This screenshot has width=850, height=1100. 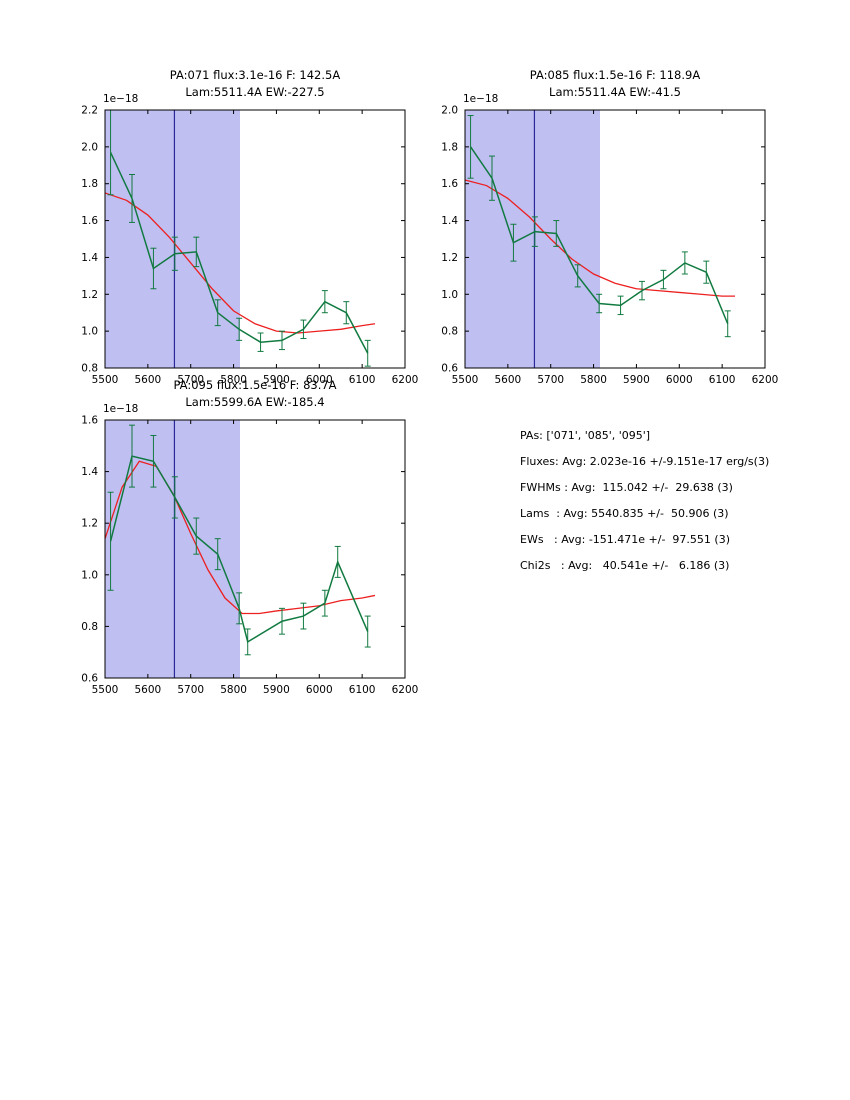 I want to click on chart-title-line2: Lam:5511.4A EW:-41.5, so click(x=615, y=92).